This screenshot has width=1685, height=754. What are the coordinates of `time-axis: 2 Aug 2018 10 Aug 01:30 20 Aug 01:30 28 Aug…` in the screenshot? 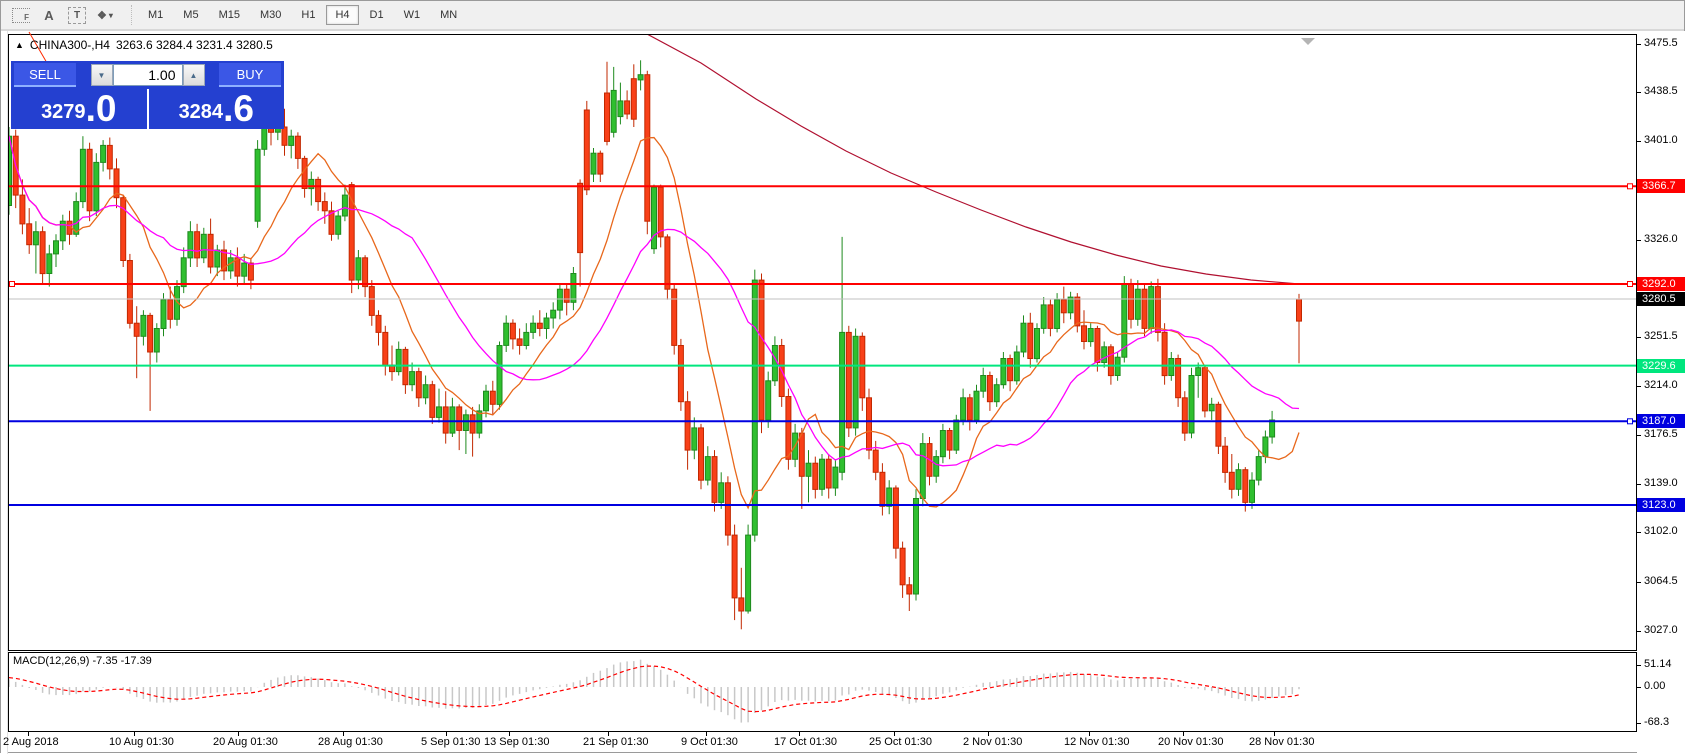 It's located at (819, 742).